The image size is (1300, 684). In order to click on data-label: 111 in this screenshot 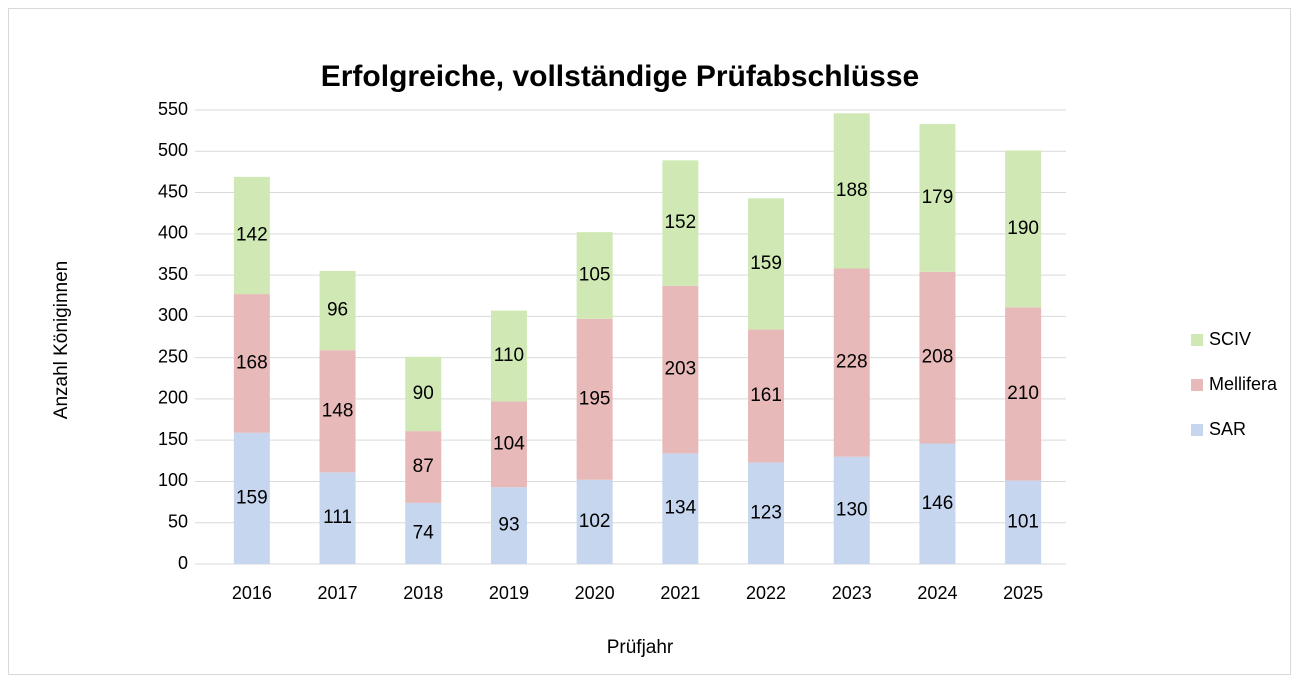, I will do `click(337, 517)`.